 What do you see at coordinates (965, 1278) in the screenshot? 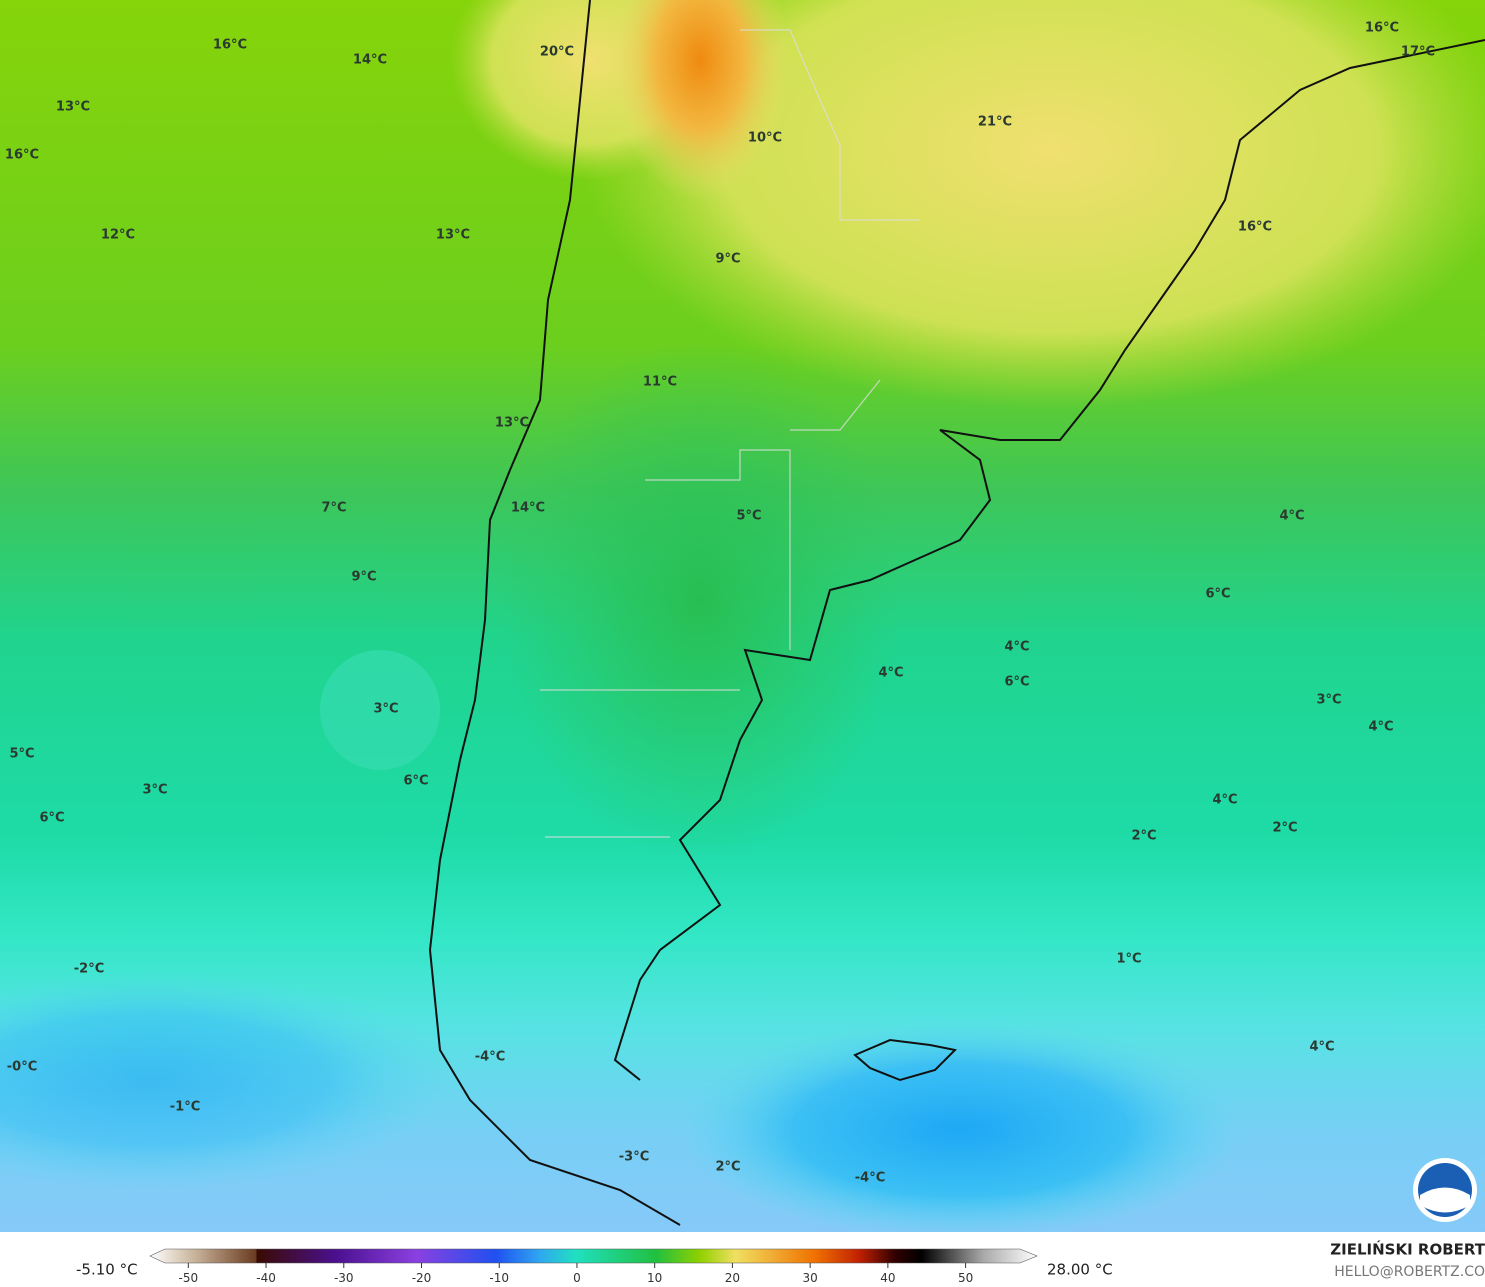
I see `colorbar-tick-label: 50` at bounding box center [965, 1278].